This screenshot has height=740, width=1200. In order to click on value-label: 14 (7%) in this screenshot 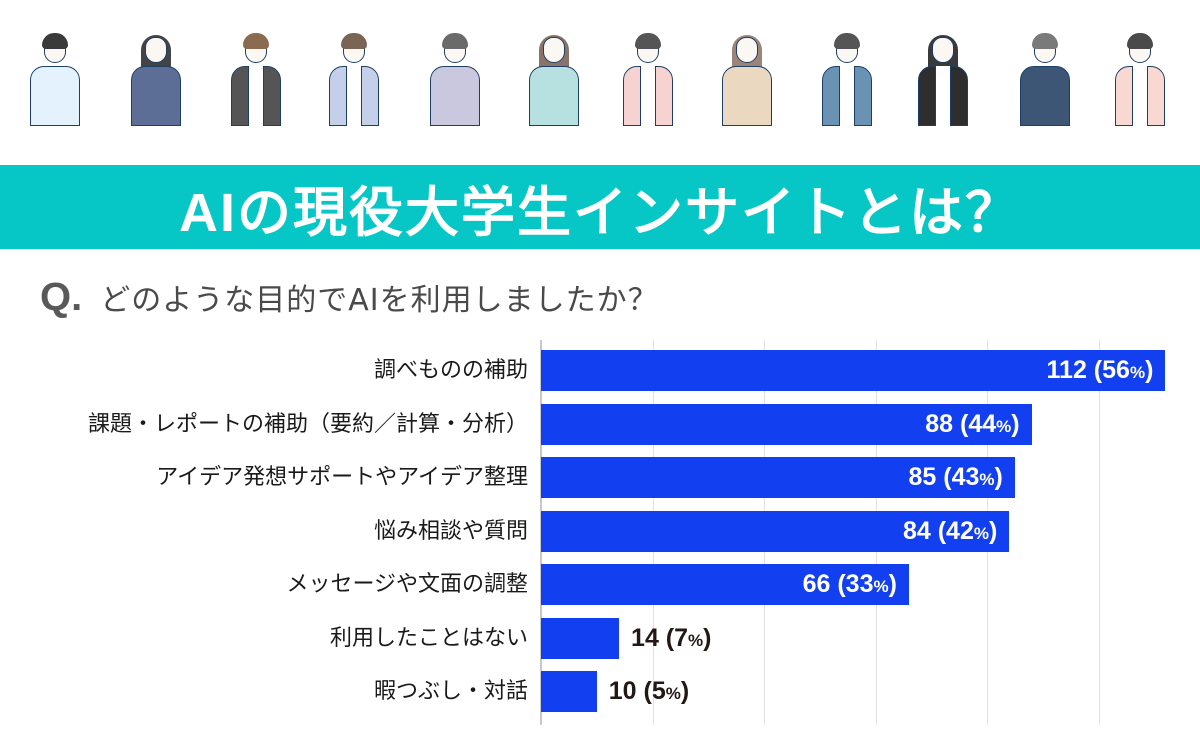, I will do `click(671, 638)`.